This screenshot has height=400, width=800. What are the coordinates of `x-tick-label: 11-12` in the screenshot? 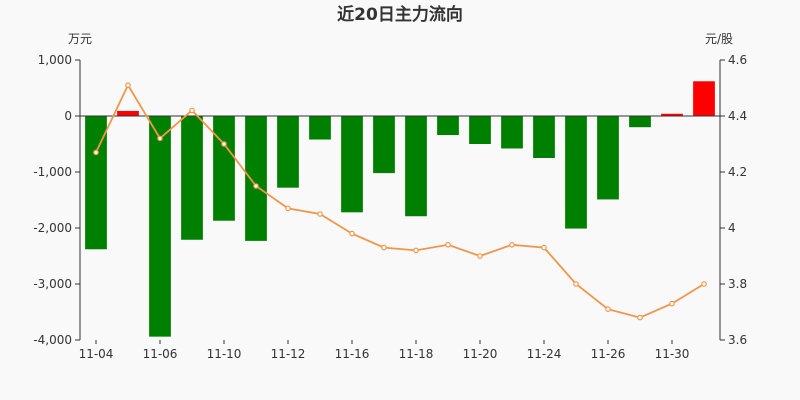 It's located at (288, 354).